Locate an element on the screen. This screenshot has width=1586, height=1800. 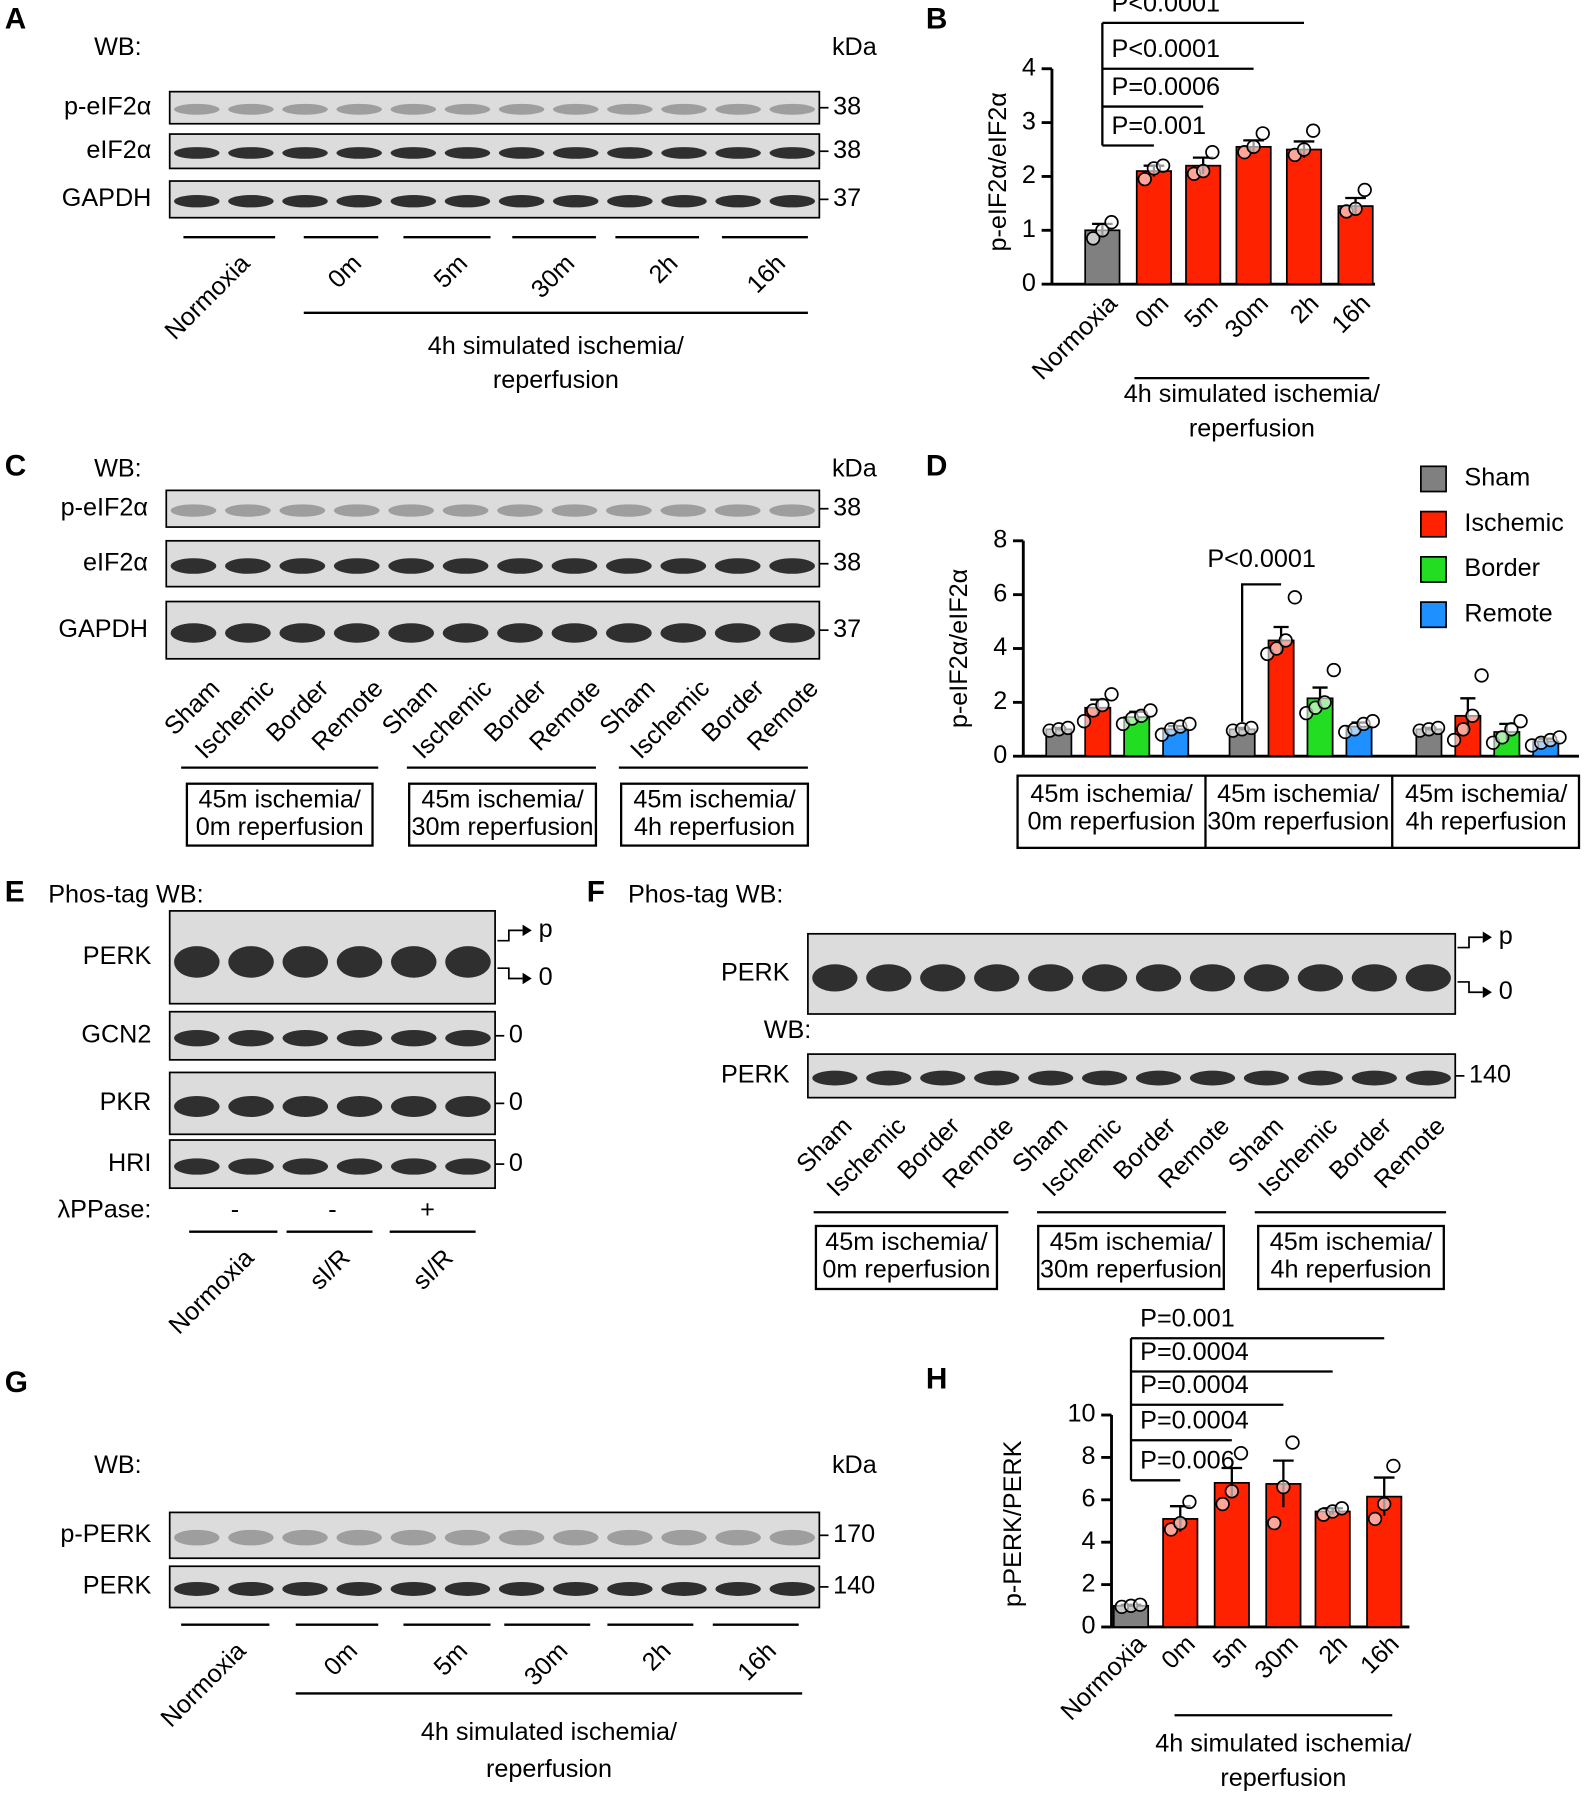
x-tick-label: Normoxia is located at coordinates (1075, 337).